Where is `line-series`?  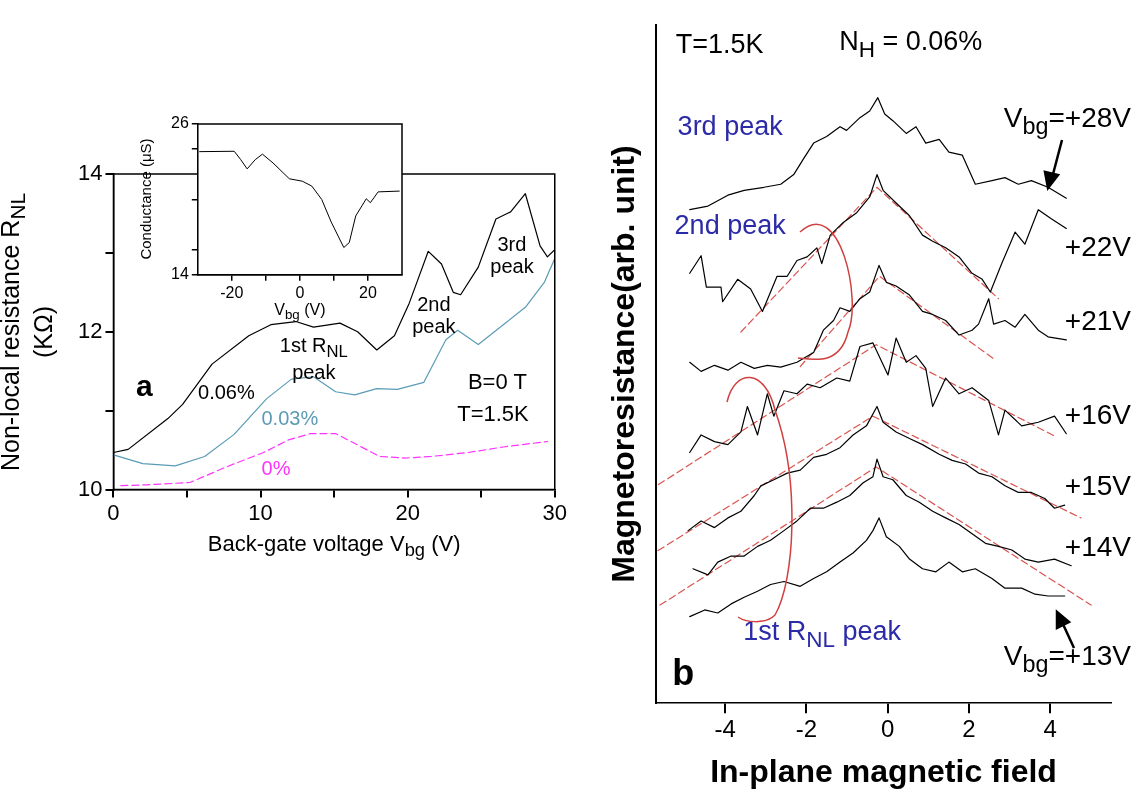
line-series is located at coordinates (334, 459).